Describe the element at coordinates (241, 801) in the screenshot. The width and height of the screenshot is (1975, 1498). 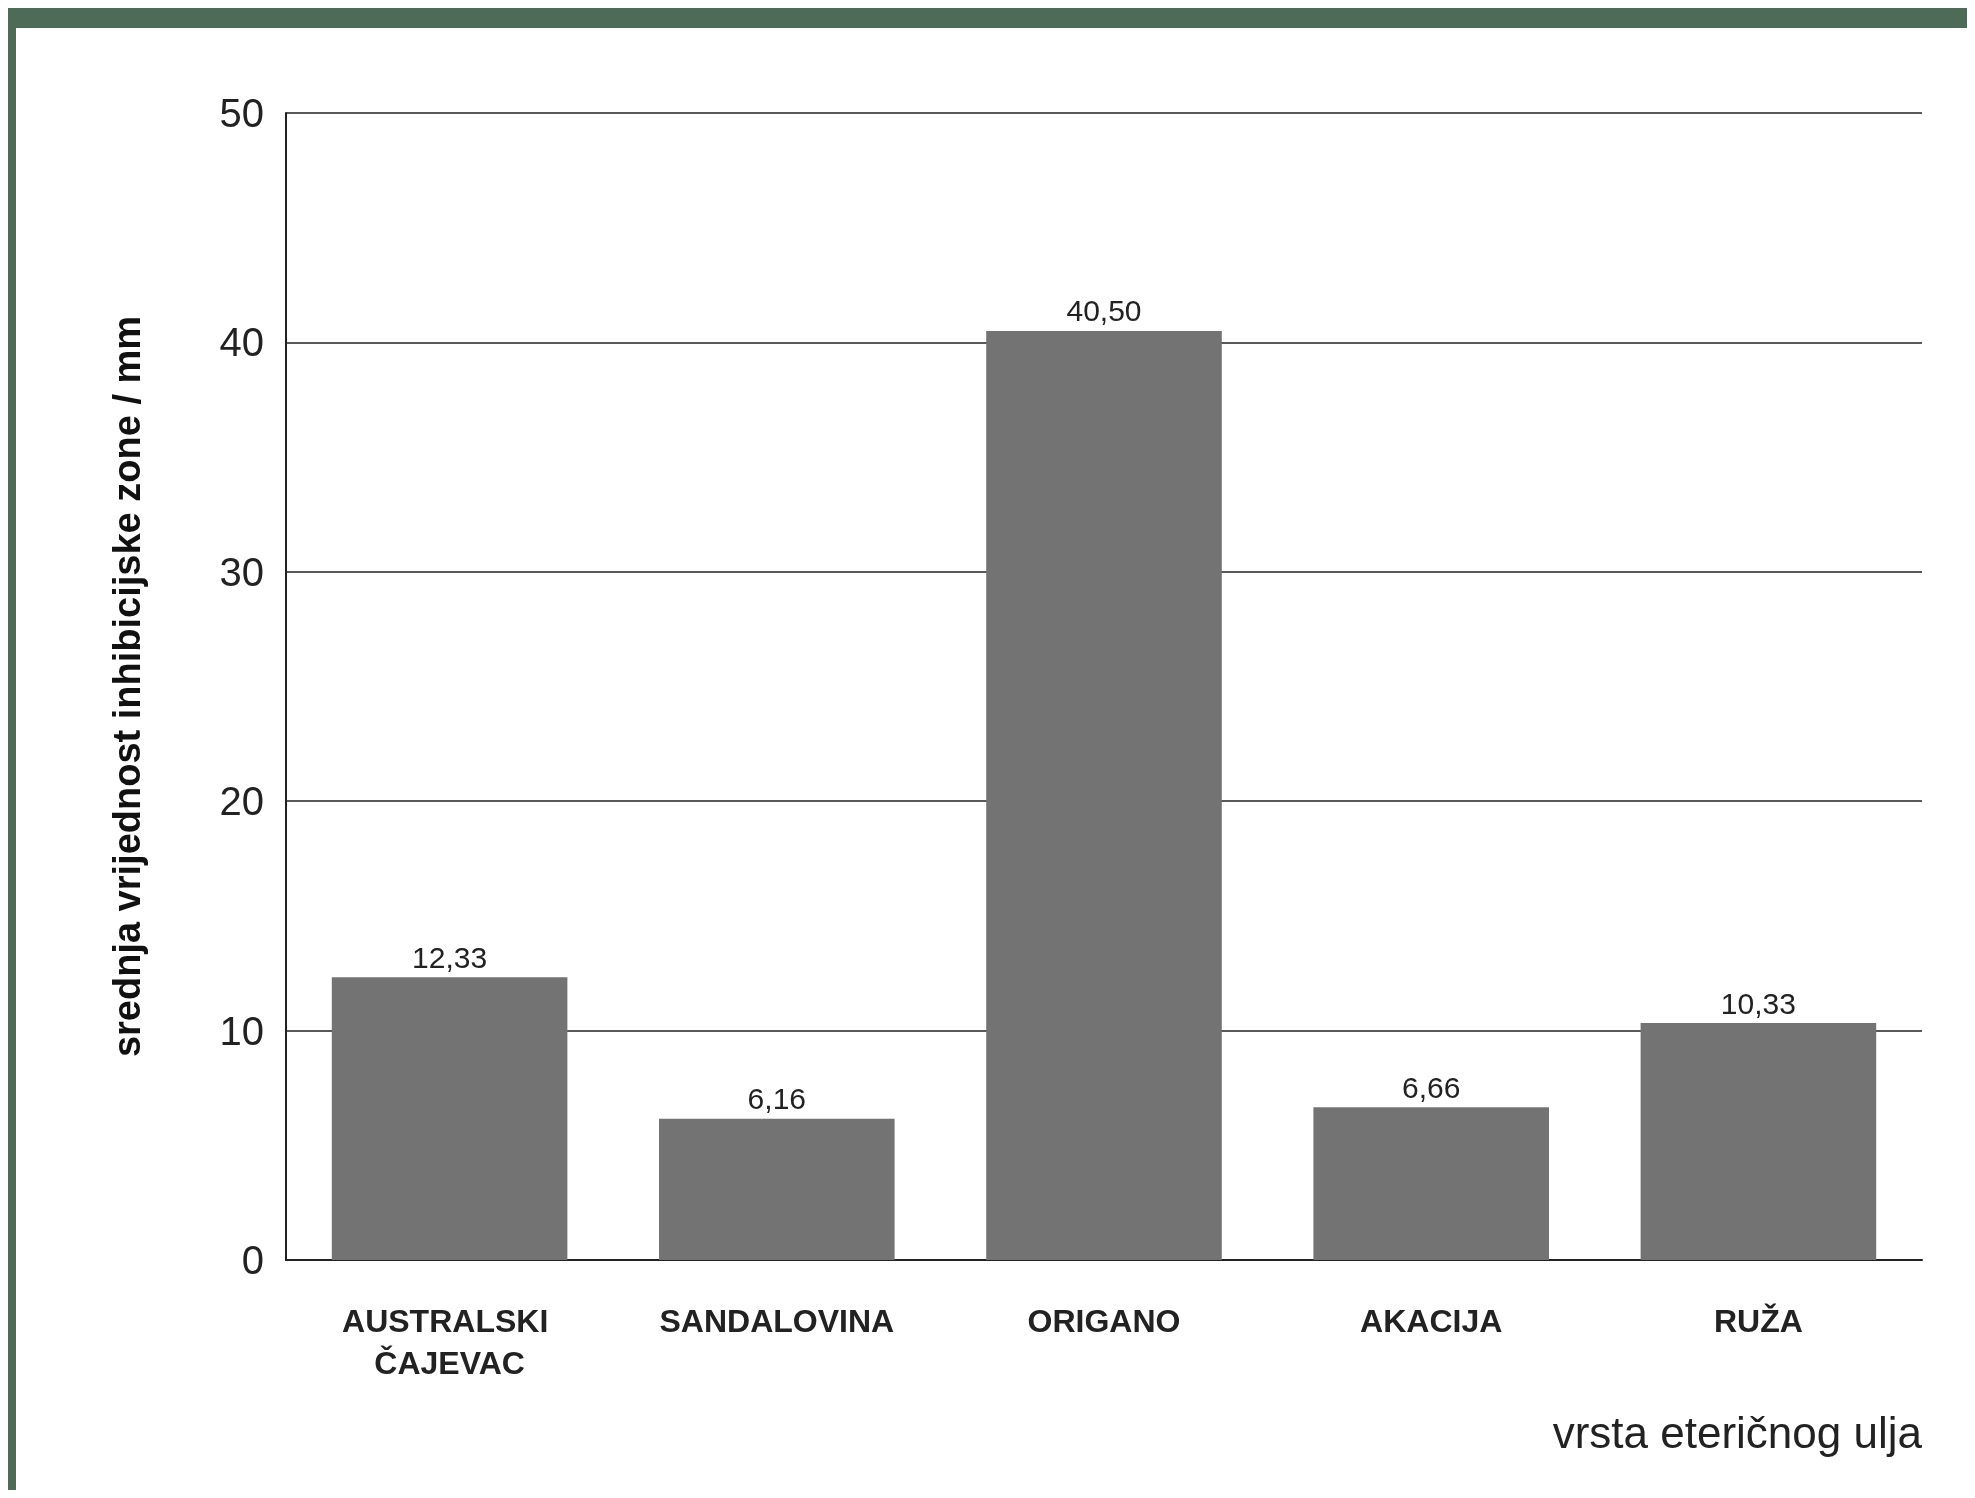
I see `y-tick-label: 20` at that location.